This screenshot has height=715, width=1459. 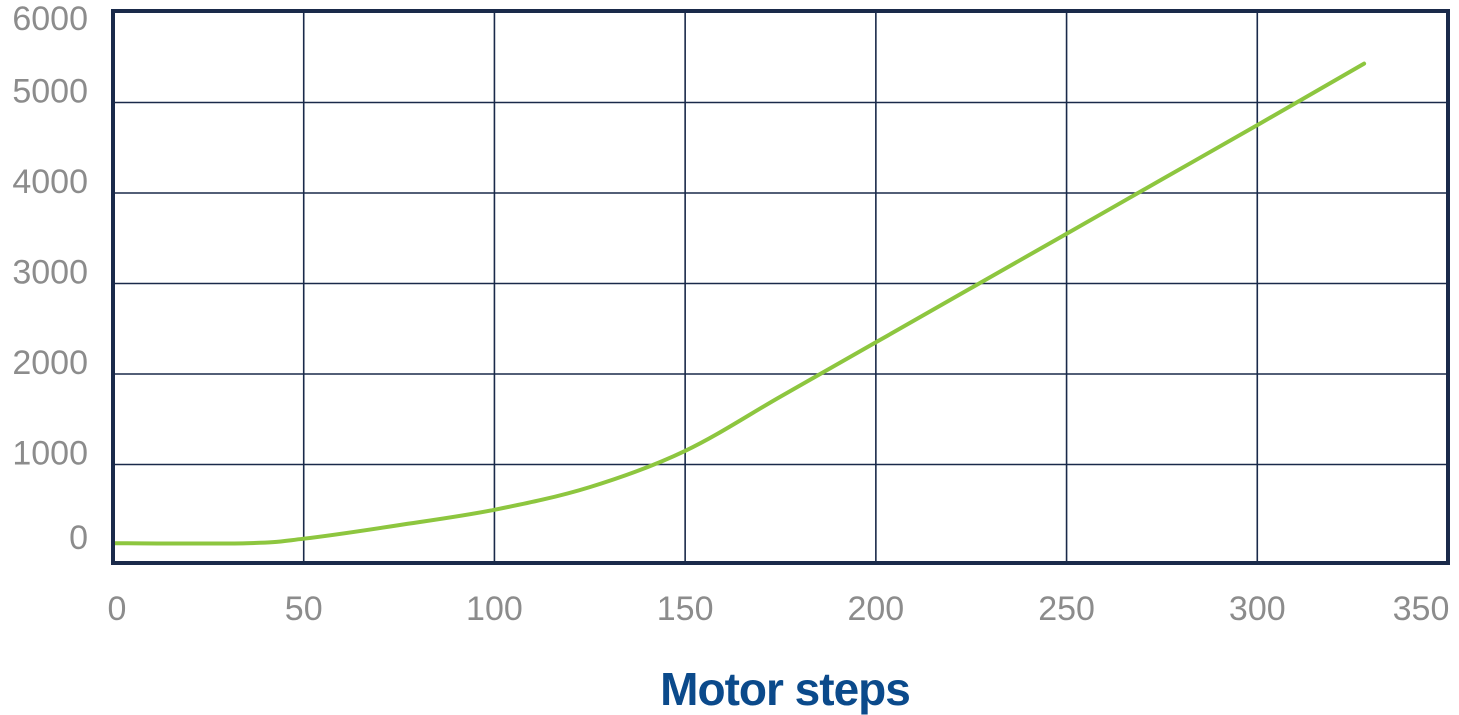 I want to click on x-tick-label-350: 350, so click(x=1421, y=609).